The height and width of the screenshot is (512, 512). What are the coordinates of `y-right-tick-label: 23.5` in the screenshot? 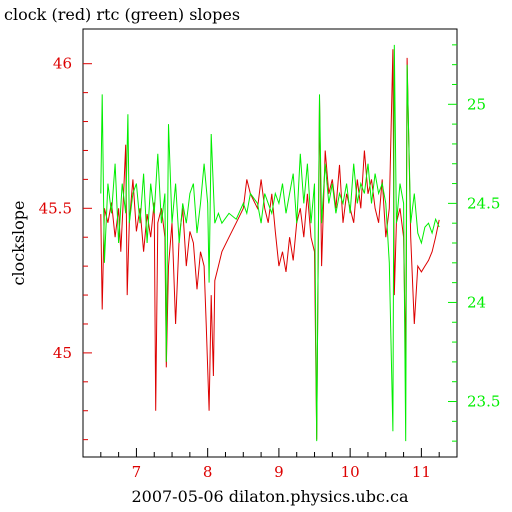 It's located at (483, 402).